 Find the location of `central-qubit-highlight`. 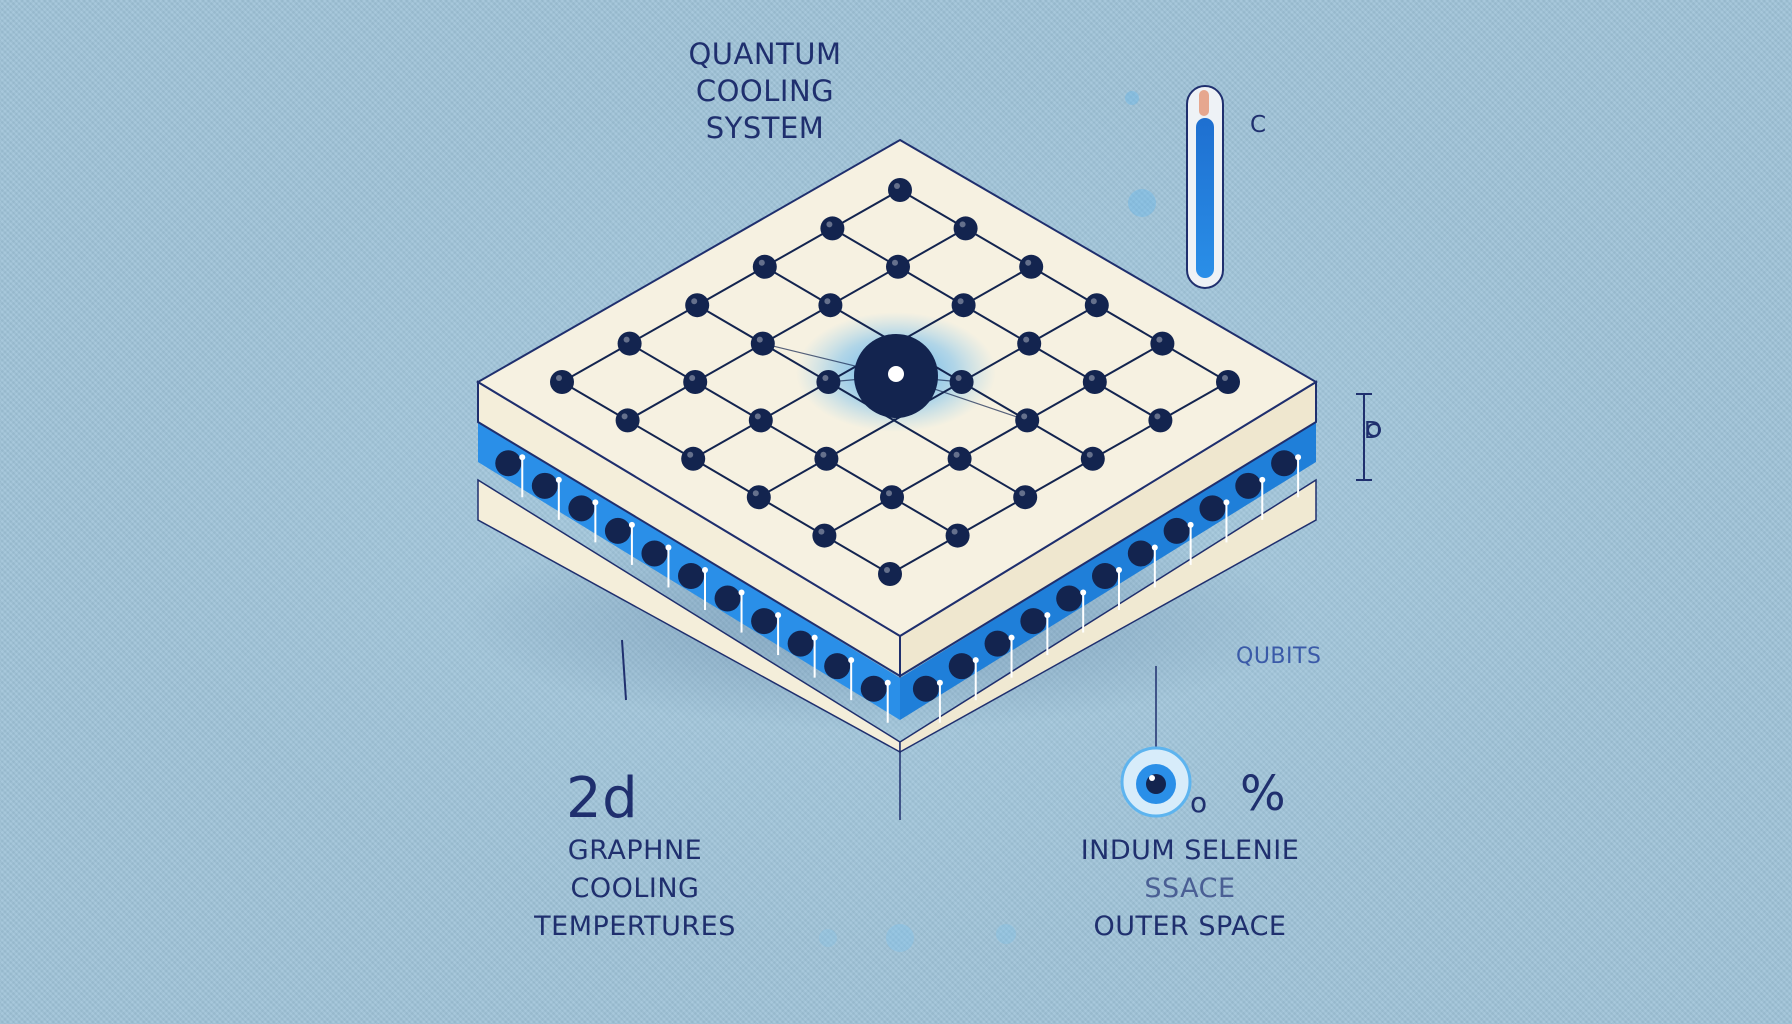

central-qubit-highlight is located at coordinates (896, 374).